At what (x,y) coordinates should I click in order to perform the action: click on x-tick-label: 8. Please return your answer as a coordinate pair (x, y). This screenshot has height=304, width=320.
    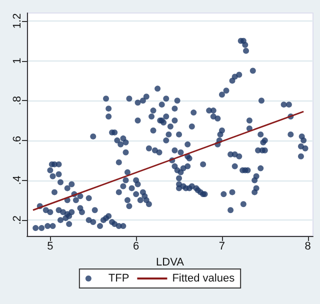
    Looking at the image, I should click on (307, 246).